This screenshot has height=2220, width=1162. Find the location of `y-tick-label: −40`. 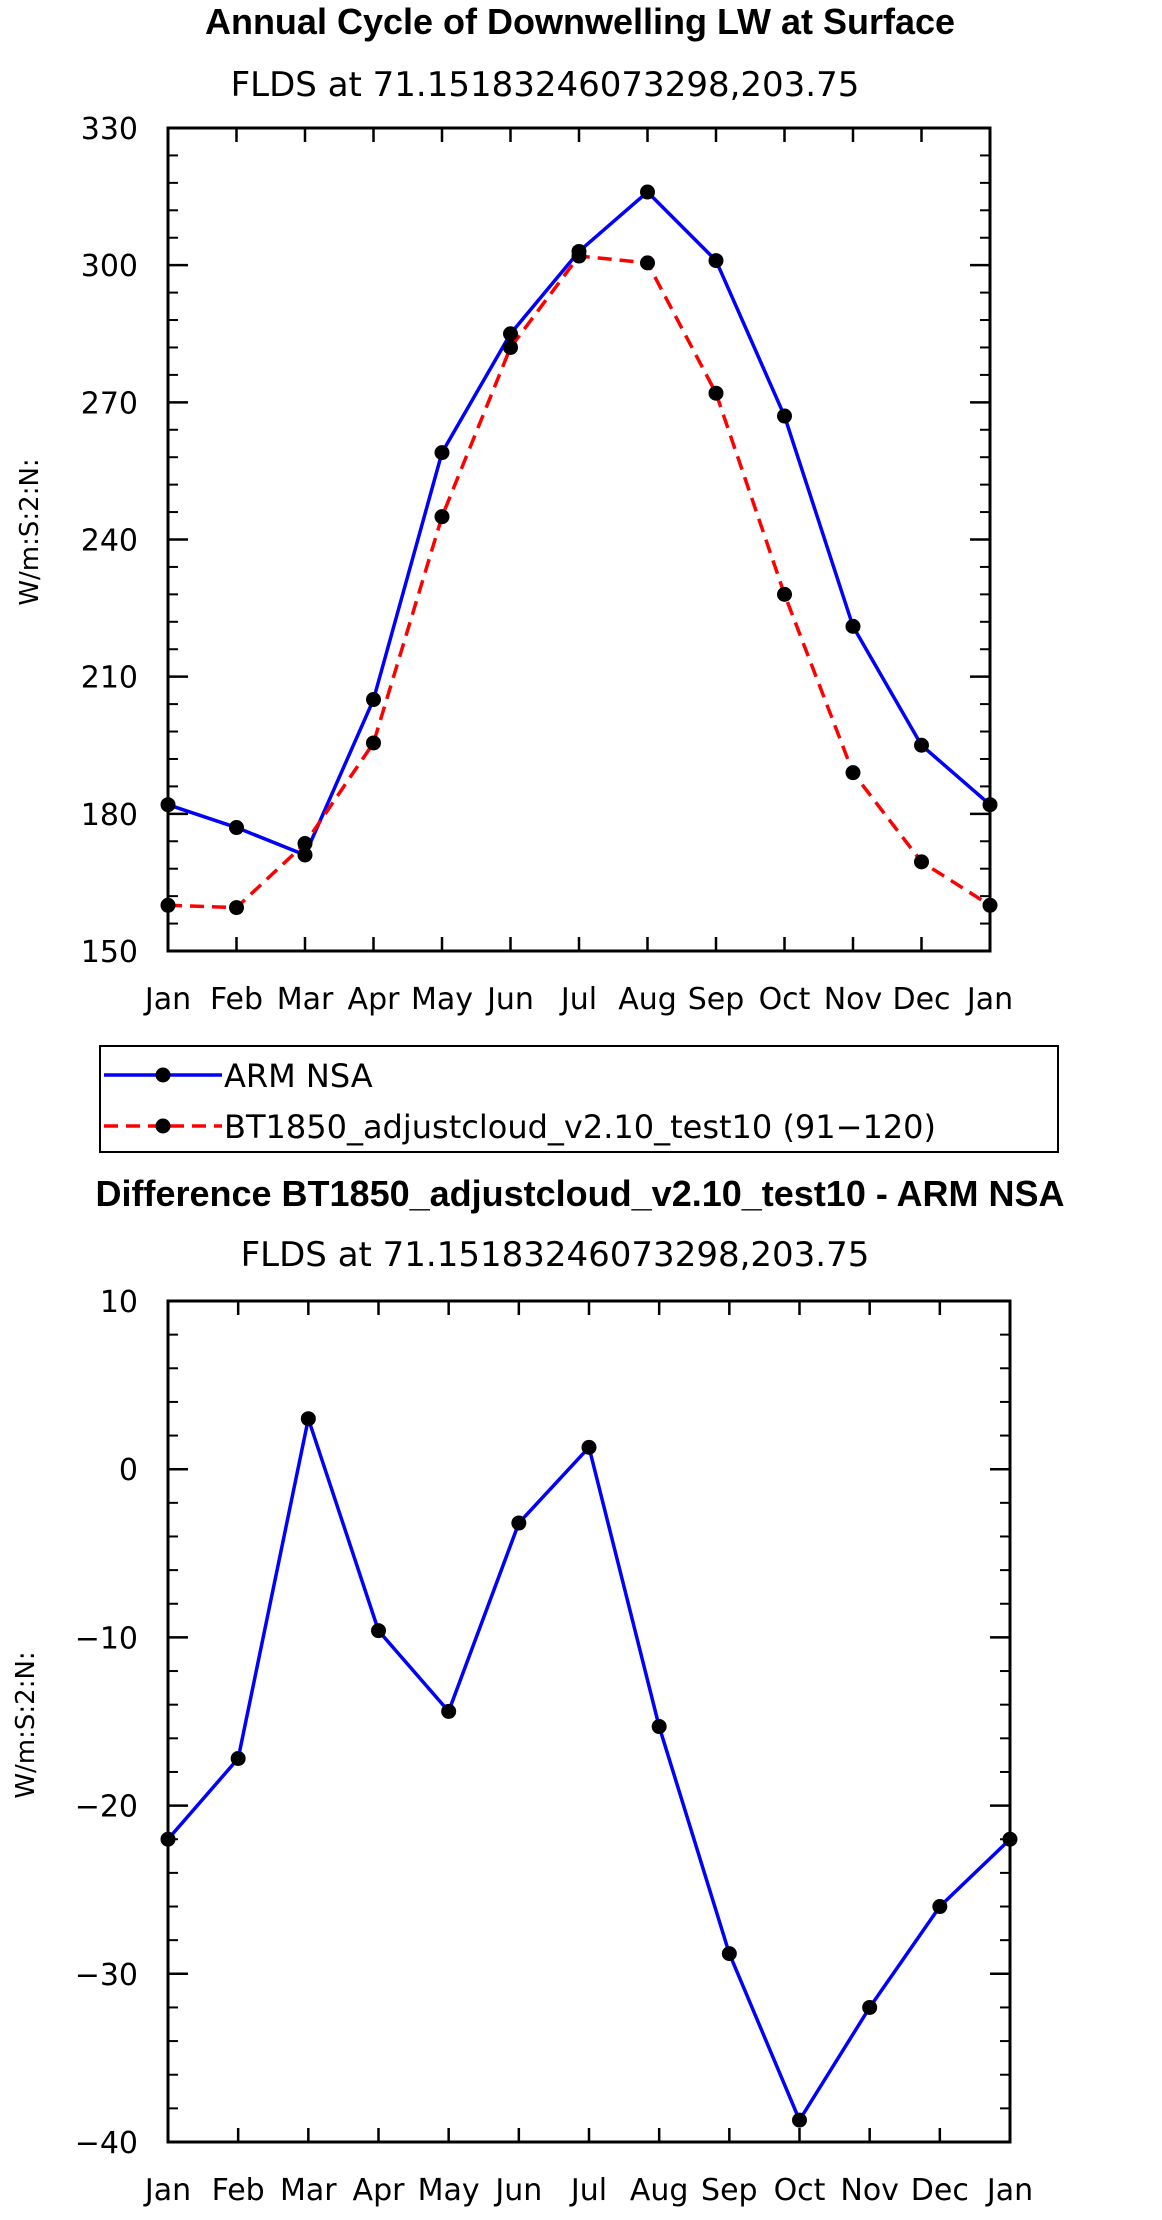

y-tick-label: −40 is located at coordinates (106, 2143).